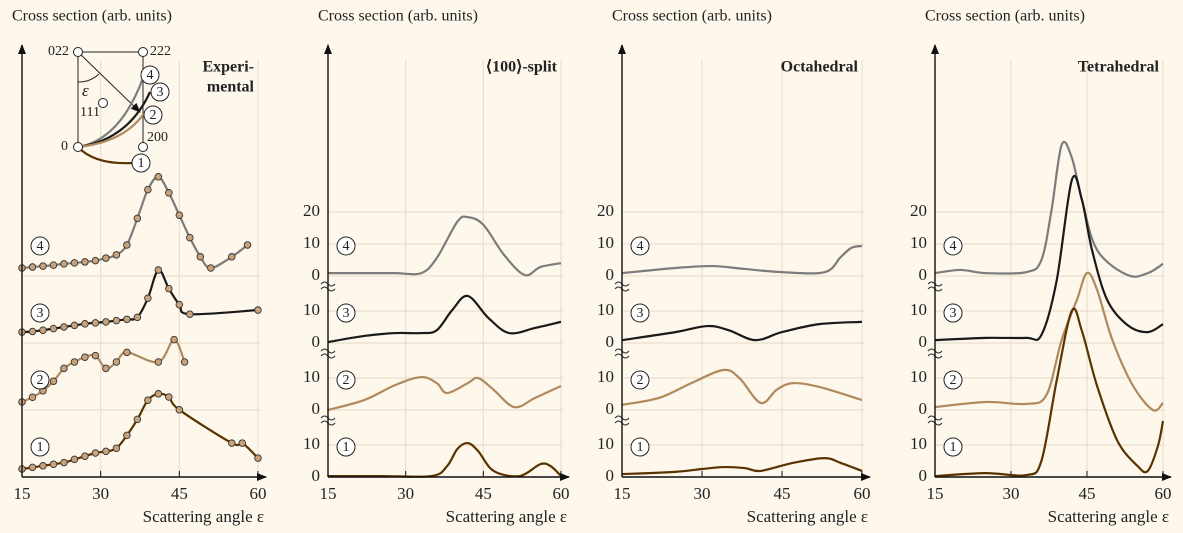 The image size is (1183, 533). I want to click on inset-label: 222, so click(160, 51).